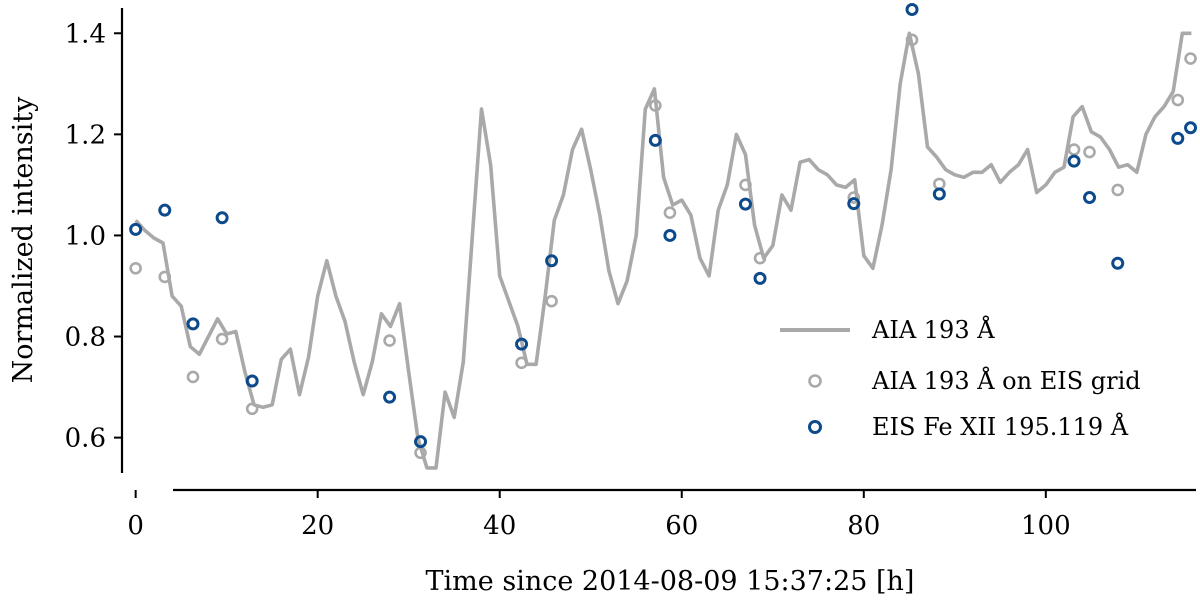 This screenshot has height=603, width=1200. What do you see at coordinates (85, 34) in the screenshot?
I see `y-tick-label: 1.4` at bounding box center [85, 34].